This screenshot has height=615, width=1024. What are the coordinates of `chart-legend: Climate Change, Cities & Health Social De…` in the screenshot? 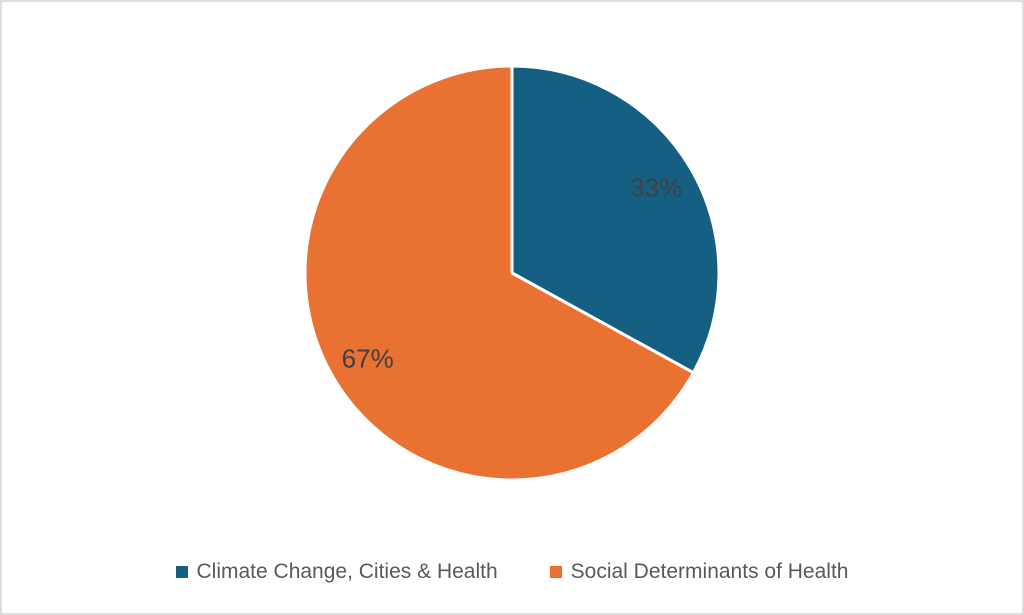 It's located at (512, 571).